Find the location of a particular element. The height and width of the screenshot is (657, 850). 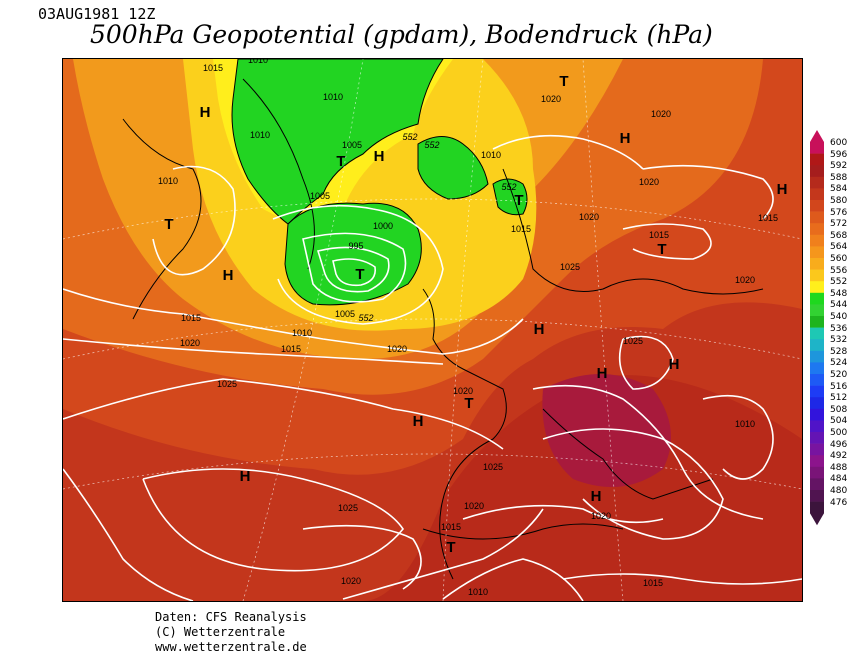

low-norway-sea is located at coordinates (453, 168).